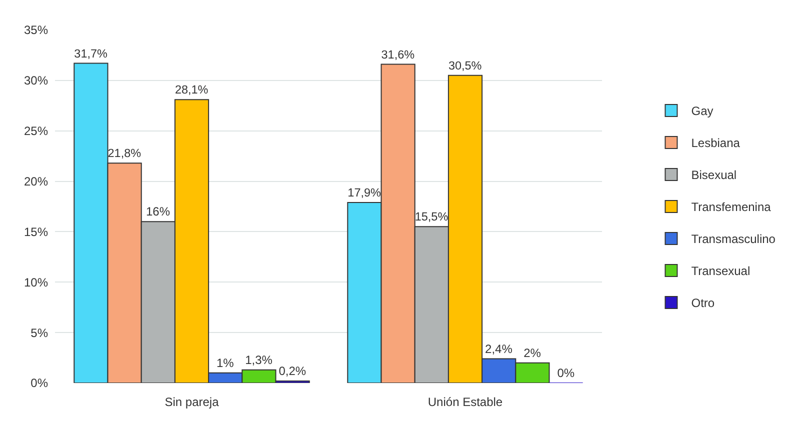  What do you see at coordinates (733, 239) in the screenshot?
I see `legend-label: Transmasculino` at bounding box center [733, 239].